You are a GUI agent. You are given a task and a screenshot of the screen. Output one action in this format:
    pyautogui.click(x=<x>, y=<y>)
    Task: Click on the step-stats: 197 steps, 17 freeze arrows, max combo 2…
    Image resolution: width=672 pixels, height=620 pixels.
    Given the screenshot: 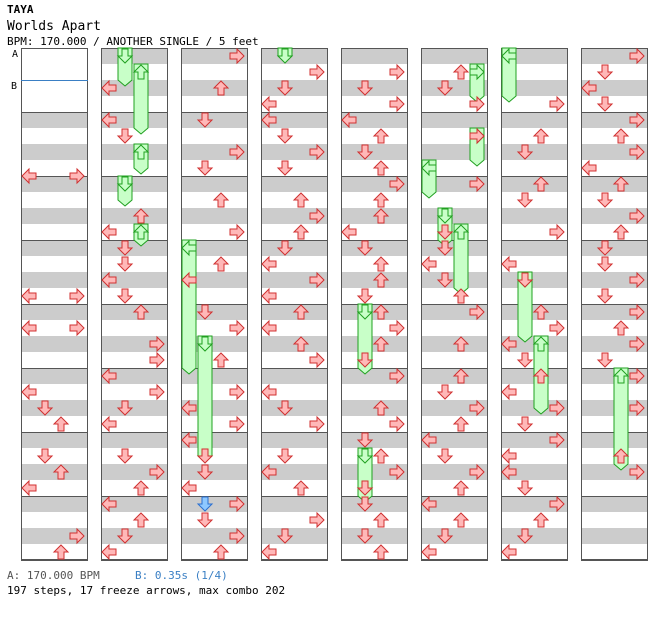 What is the action you would take?
    pyautogui.click(x=146, y=590)
    